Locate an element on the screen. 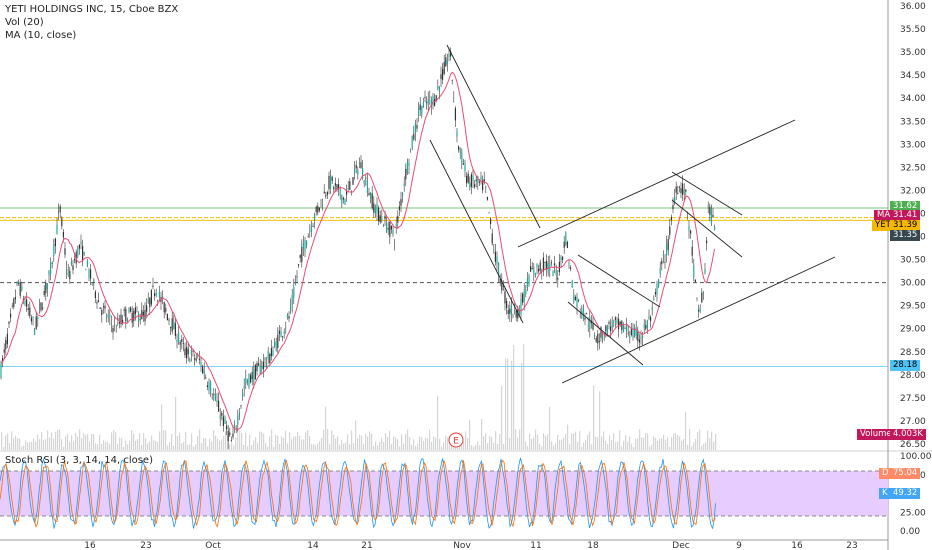 The image size is (932, 550). stoch-indicator-label: Stoch RSI (3, 3, 14, 14, close) is located at coordinates (79, 460).